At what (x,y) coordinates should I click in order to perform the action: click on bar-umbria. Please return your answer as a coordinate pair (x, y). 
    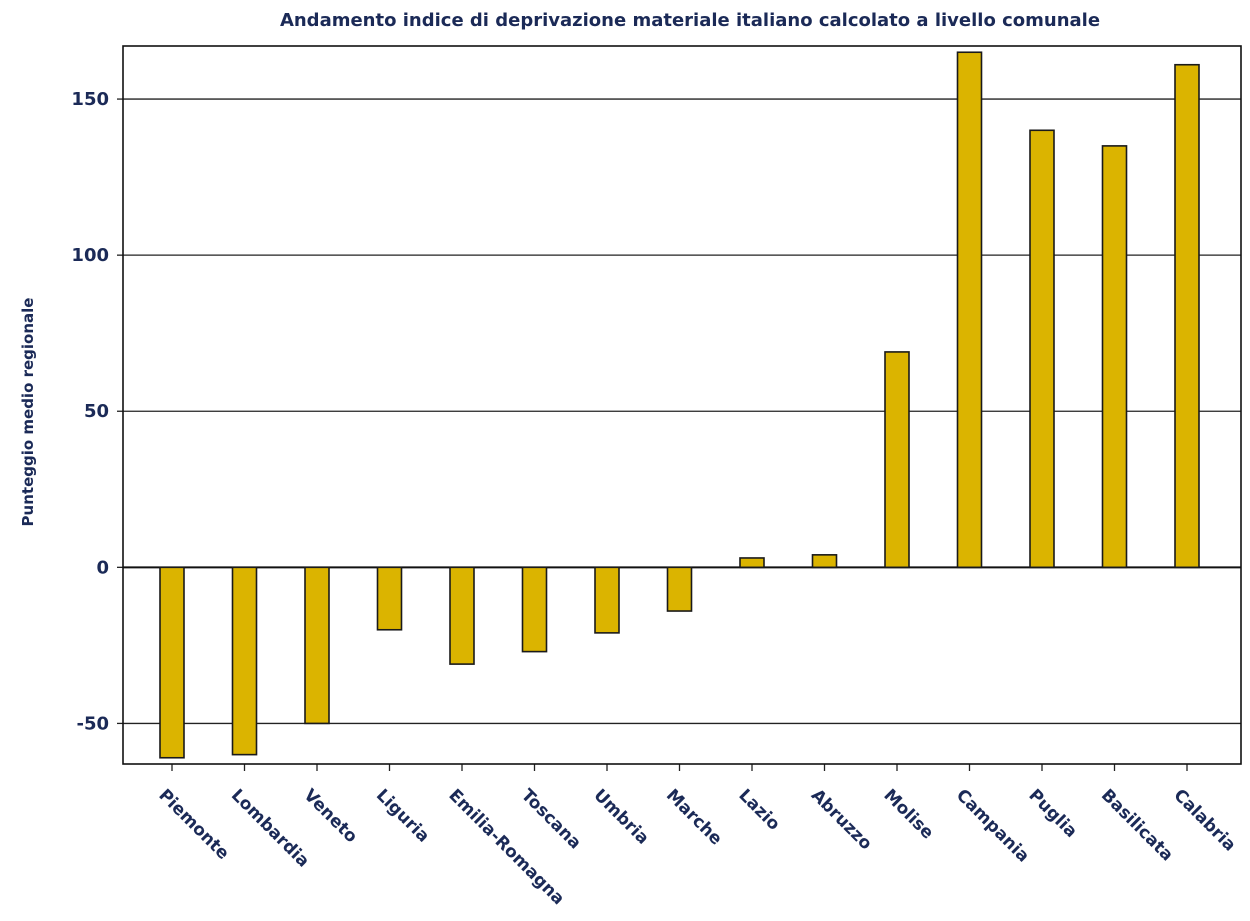
    Looking at the image, I should click on (607, 600).